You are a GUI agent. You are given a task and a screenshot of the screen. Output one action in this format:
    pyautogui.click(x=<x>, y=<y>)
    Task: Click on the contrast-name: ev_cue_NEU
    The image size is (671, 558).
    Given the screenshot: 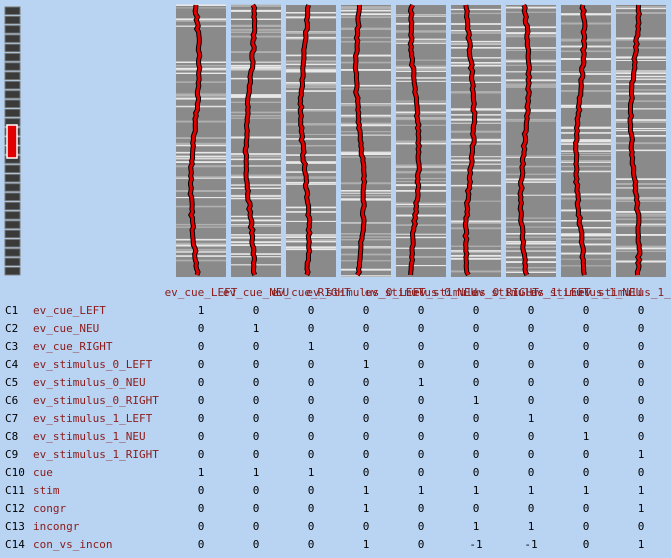 What is the action you would take?
    pyautogui.click(x=66, y=328)
    